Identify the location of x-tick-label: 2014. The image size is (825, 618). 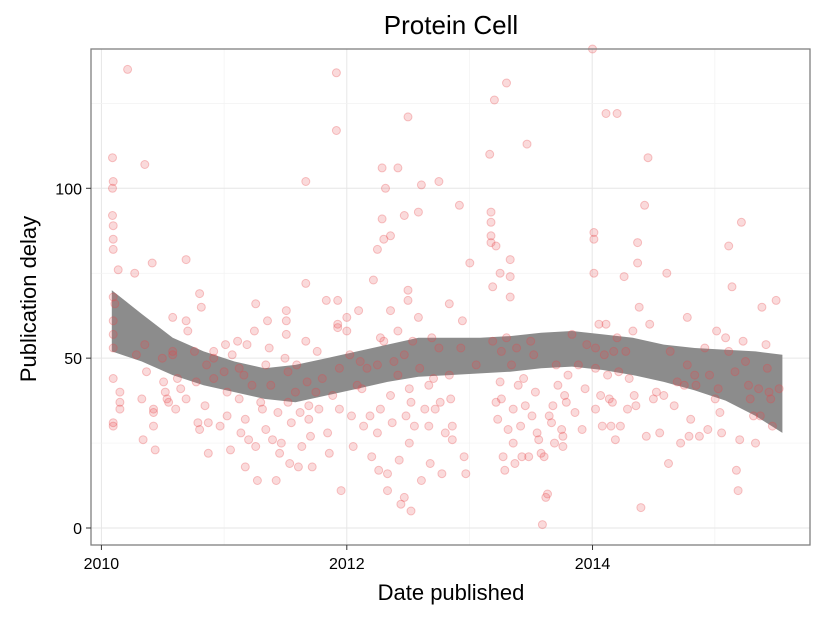
(593, 564).